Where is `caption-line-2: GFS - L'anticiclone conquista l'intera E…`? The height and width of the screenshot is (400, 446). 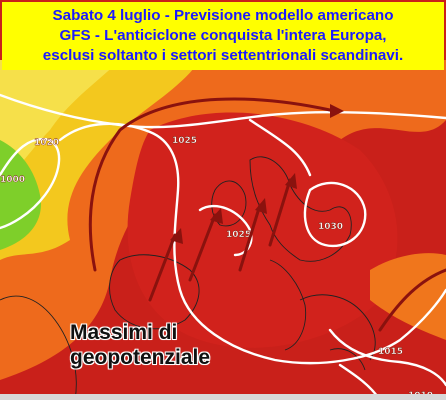
caption-line-2: GFS - L'anticiclone conquista l'intera E… is located at coordinates (223, 35).